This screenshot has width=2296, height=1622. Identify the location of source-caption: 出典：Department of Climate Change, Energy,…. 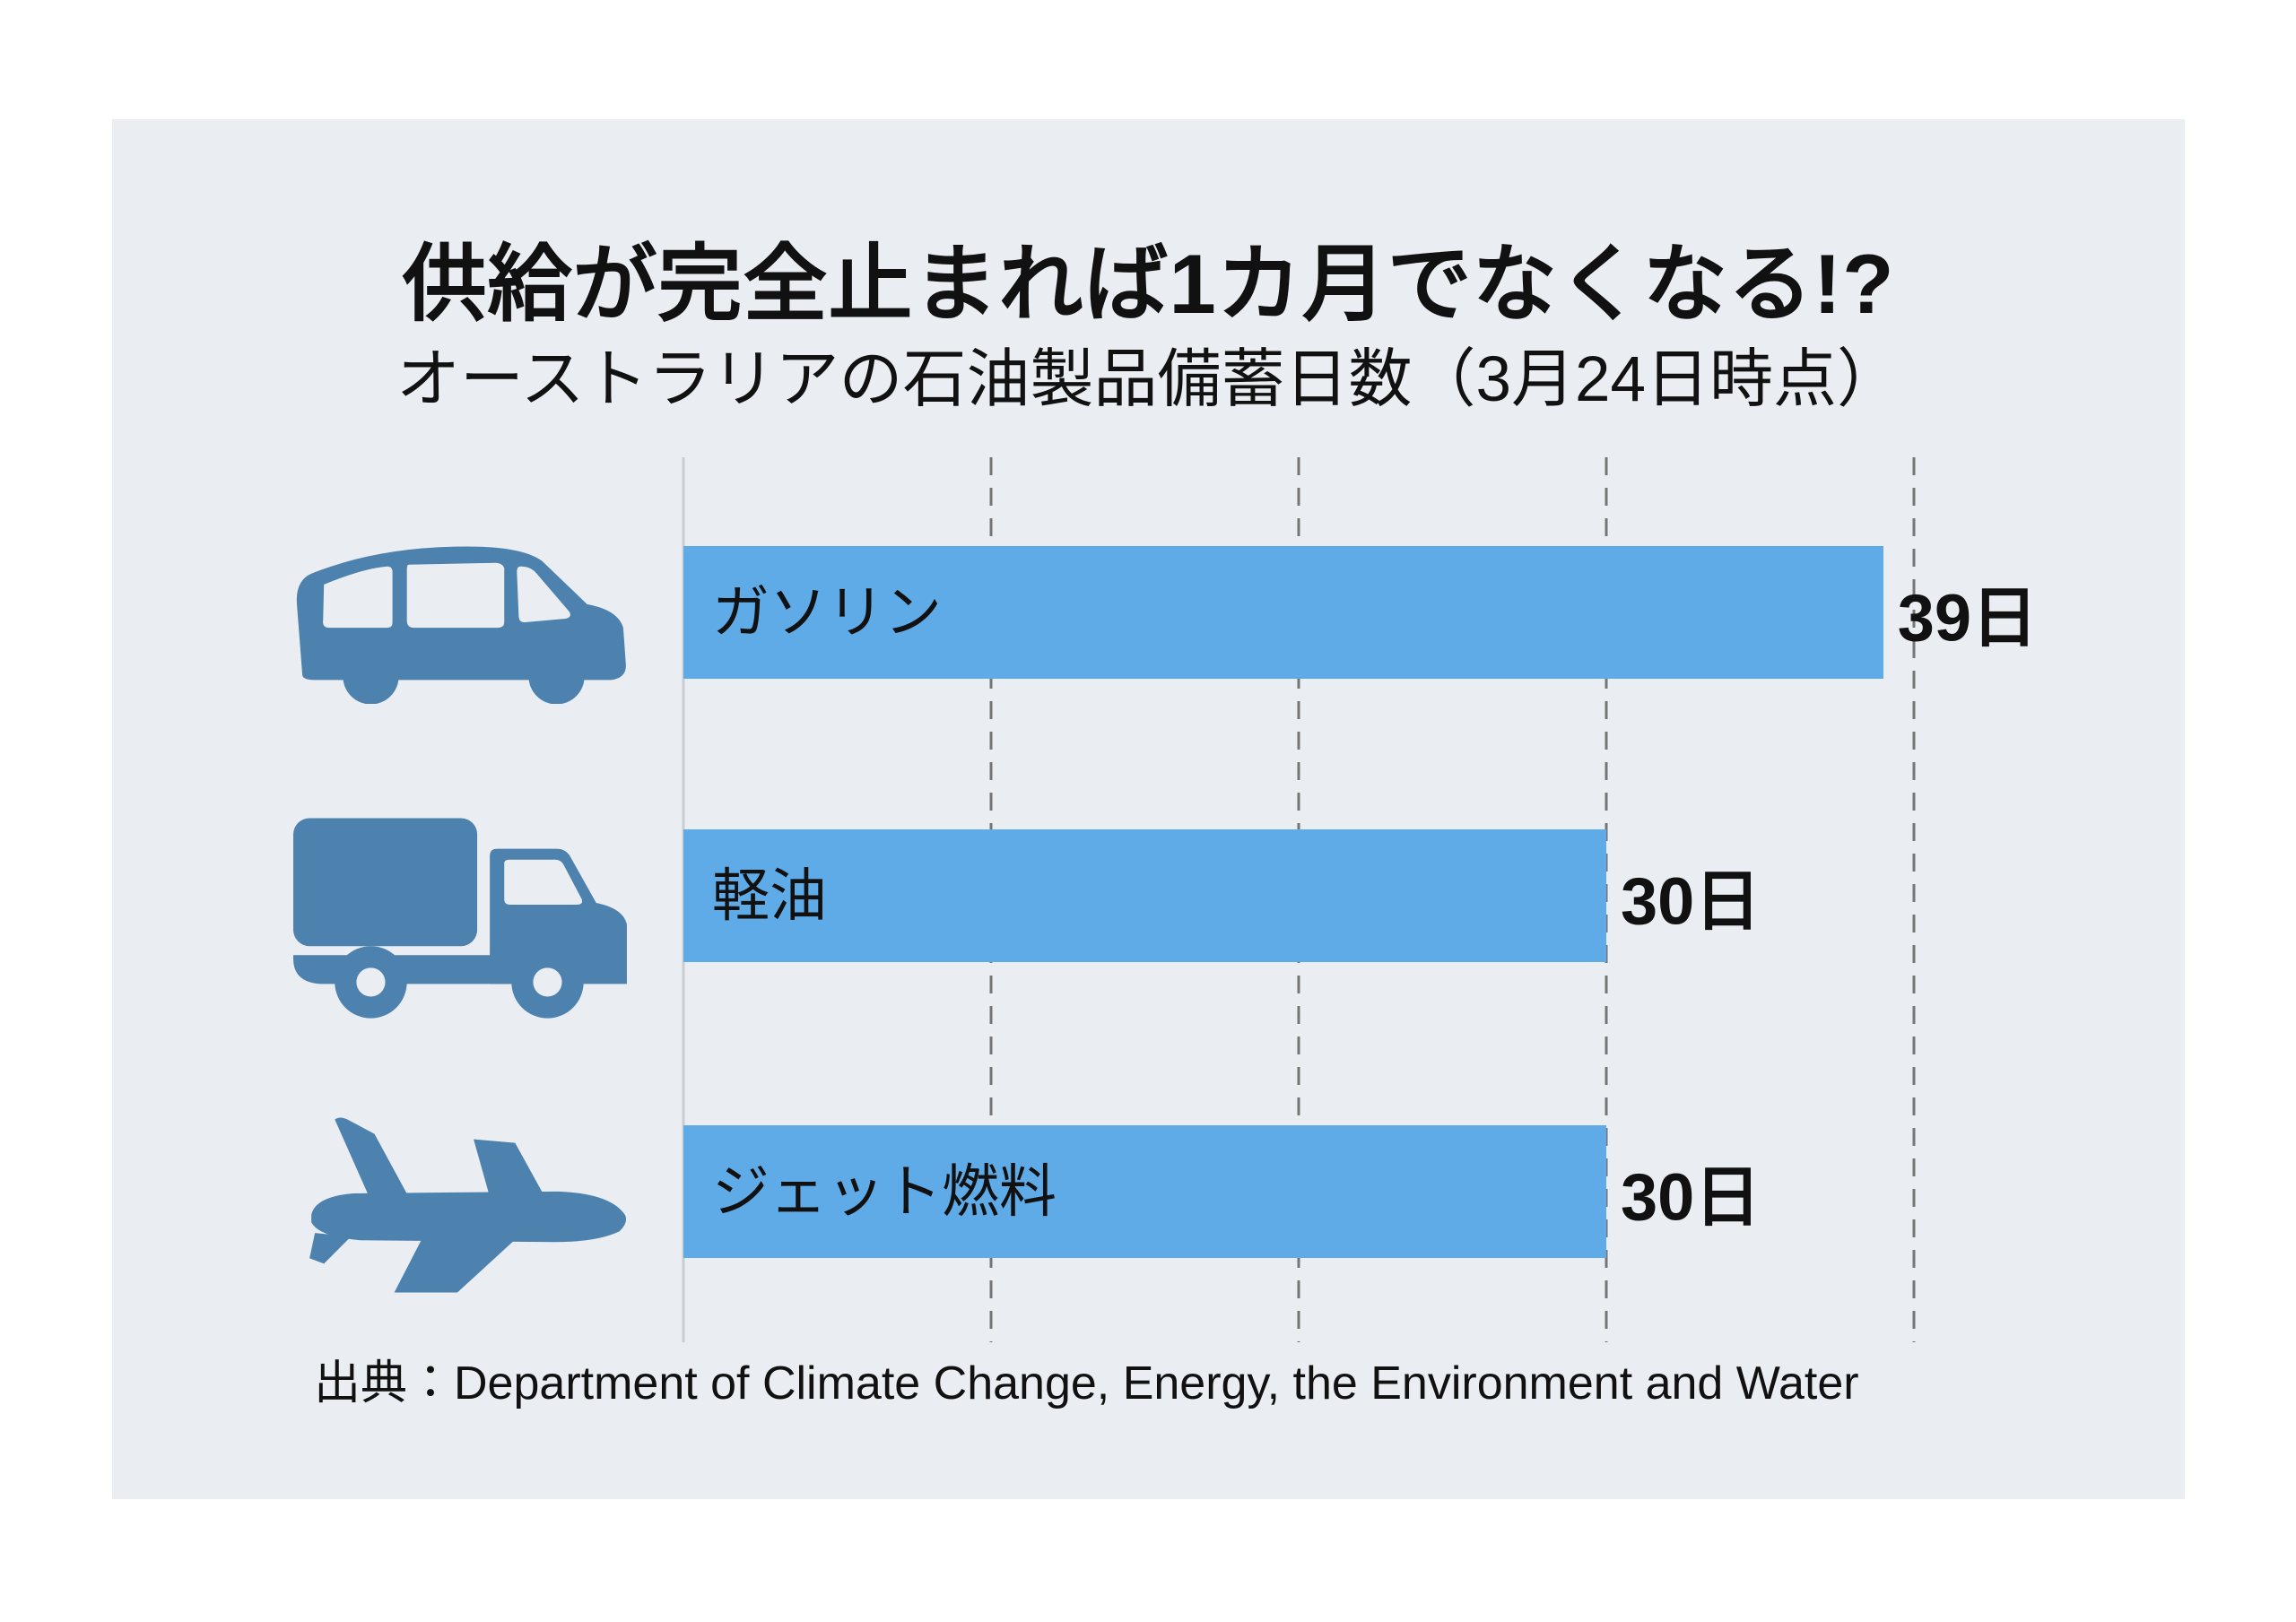
(1086, 1383).